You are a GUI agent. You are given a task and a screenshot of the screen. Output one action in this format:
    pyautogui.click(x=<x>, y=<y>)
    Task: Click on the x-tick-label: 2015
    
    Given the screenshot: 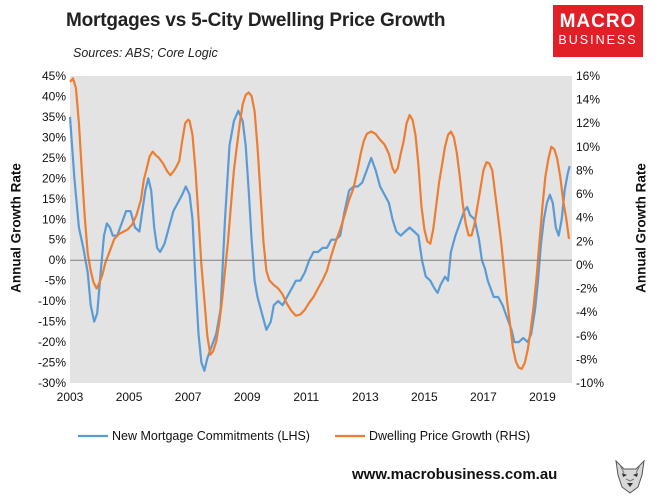 What is the action you would take?
    pyautogui.click(x=424, y=397)
    